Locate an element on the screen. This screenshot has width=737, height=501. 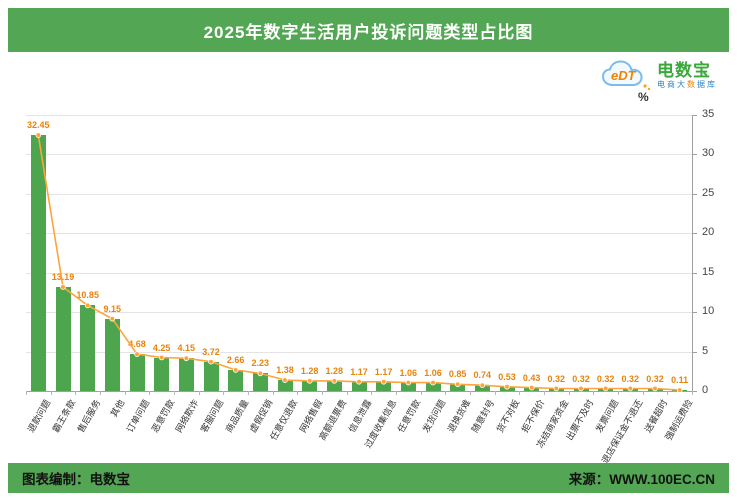
y-axis-unit-label: % is located at coordinates (643, 97).